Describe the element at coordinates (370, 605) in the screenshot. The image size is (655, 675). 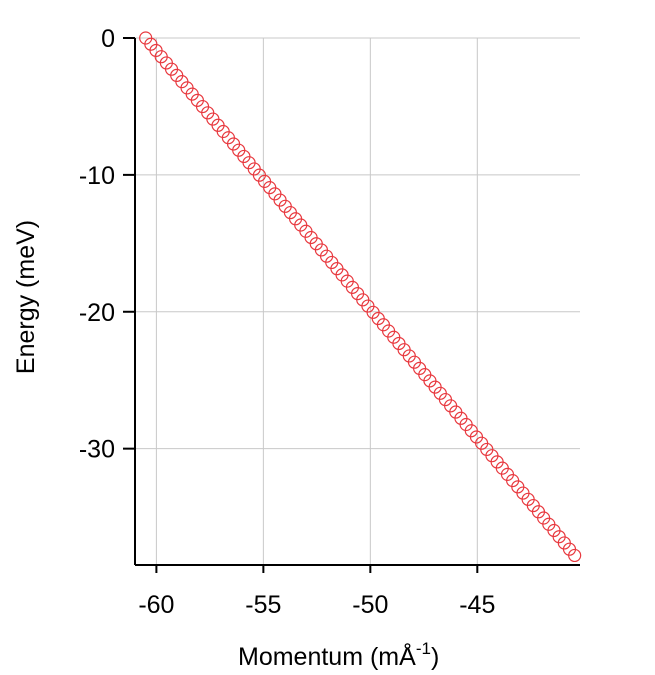
I see `x-tick-label: -50` at that location.